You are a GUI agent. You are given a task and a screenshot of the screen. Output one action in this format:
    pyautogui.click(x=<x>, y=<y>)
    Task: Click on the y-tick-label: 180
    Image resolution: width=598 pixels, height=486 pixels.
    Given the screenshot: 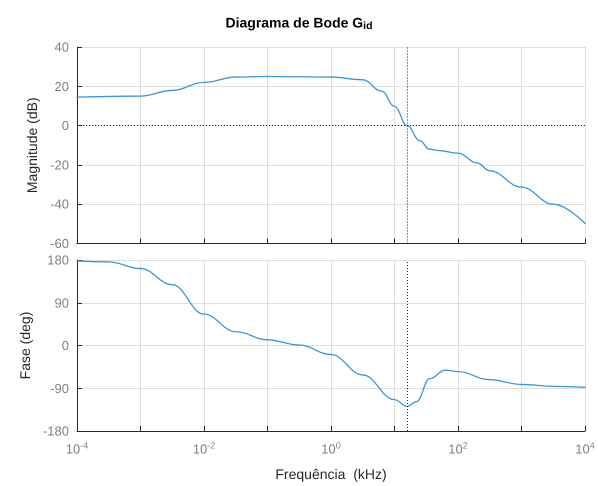 What is the action you would take?
    pyautogui.click(x=58, y=260)
    